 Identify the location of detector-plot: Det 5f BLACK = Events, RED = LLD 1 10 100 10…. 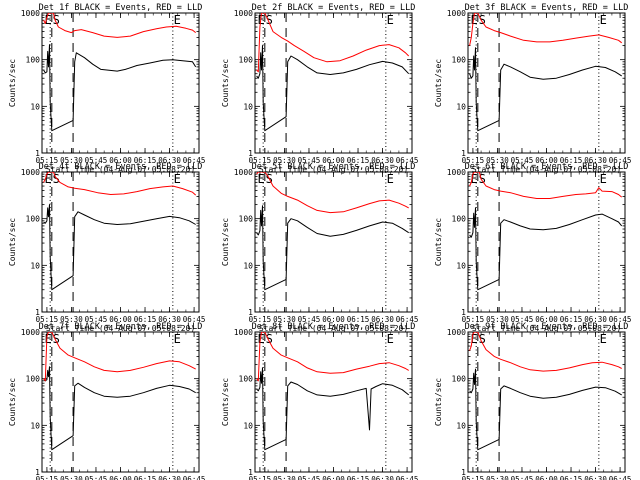
(319, 247).